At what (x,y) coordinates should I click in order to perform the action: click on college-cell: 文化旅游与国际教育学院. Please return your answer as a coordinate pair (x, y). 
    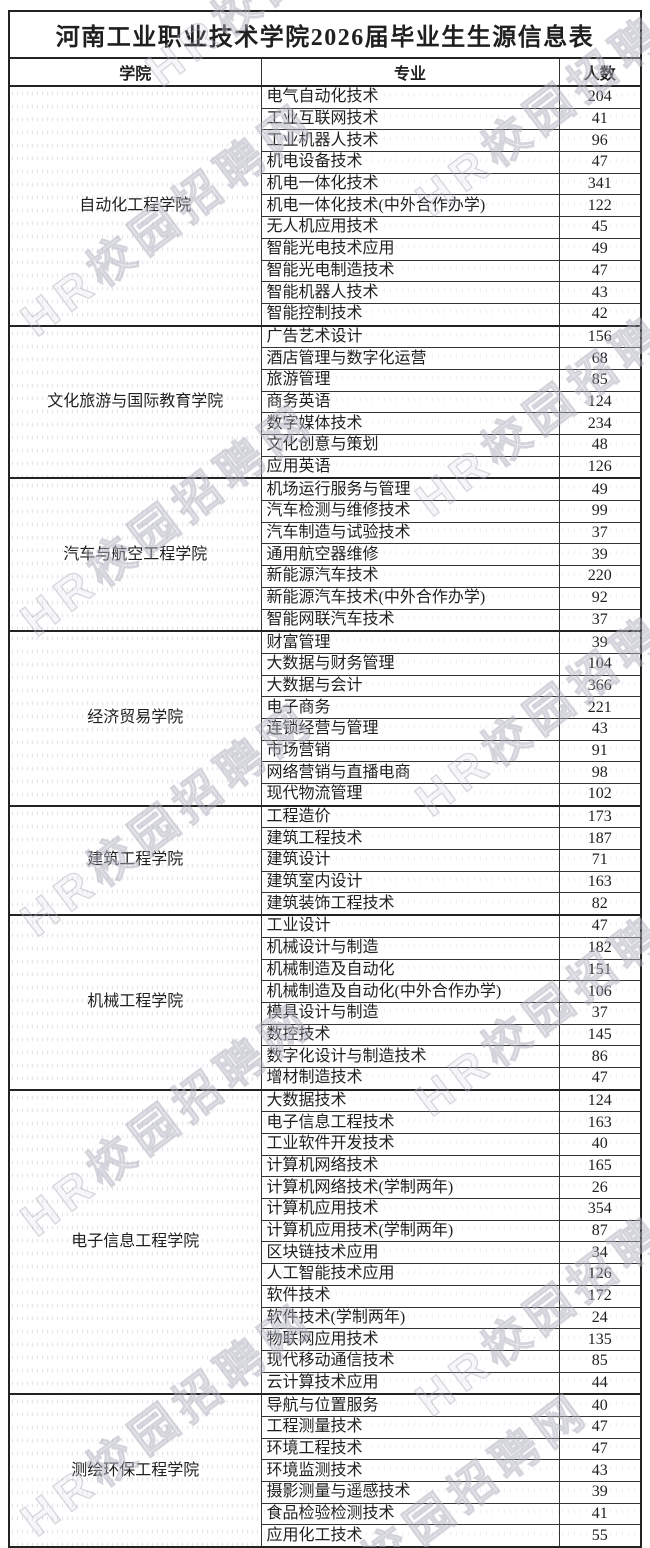
    Looking at the image, I should click on (135, 401).